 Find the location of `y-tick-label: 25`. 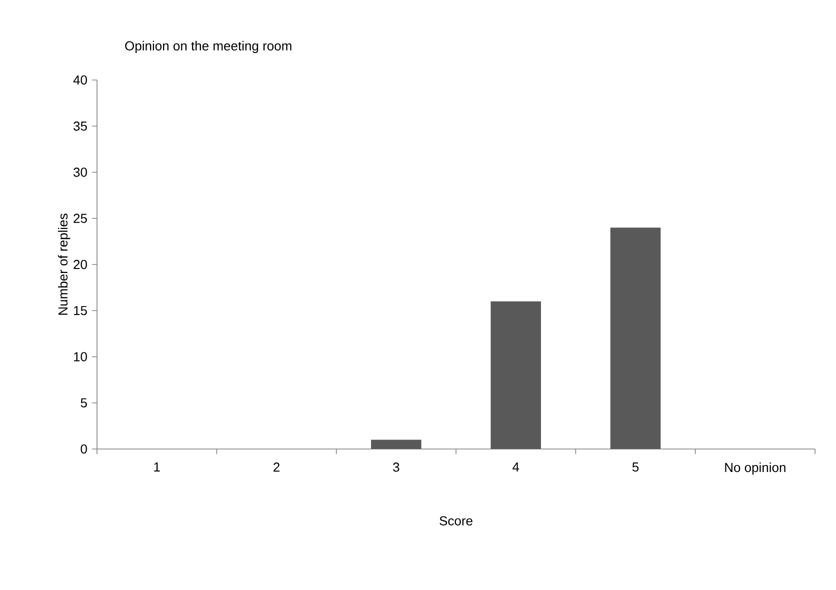

y-tick-label: 25 is located at coordinates (80, 218).